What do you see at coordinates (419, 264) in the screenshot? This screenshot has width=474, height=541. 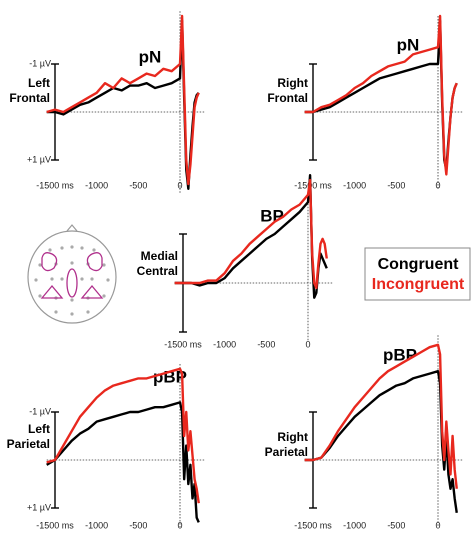 I see `legend-entry: Congruent` at bounding box center [419, 264].